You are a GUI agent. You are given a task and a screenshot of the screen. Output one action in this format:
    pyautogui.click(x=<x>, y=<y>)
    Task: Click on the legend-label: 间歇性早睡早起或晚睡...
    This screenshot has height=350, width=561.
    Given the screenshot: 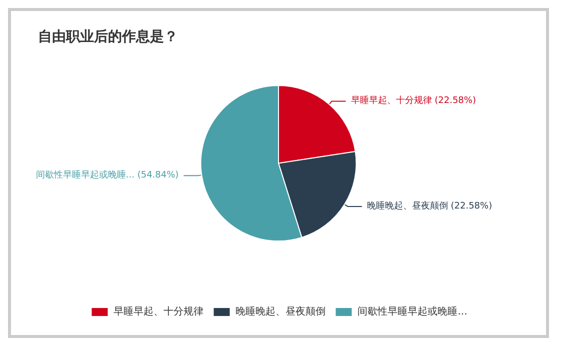 What is the action you would take?
    pyautogui.click(x=413, y=312)
    